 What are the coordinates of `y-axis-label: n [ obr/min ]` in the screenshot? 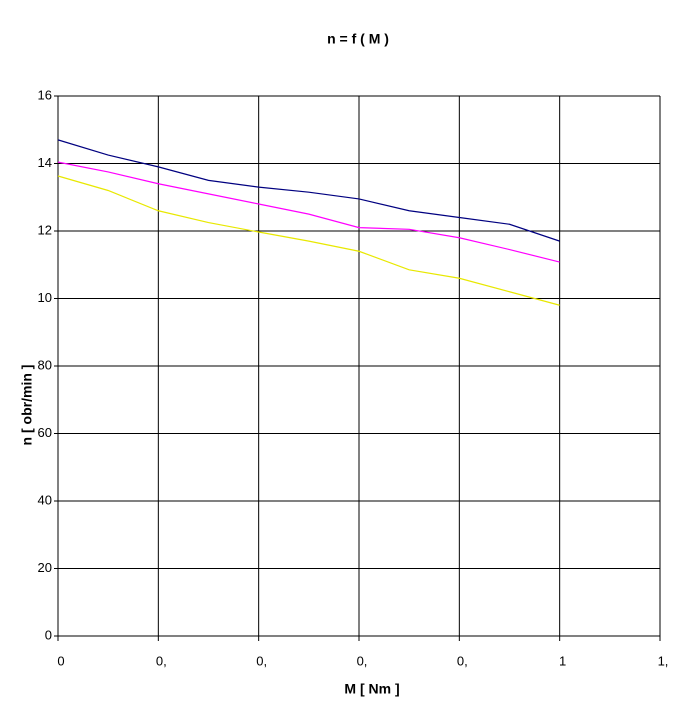 It's located at (27, 405).